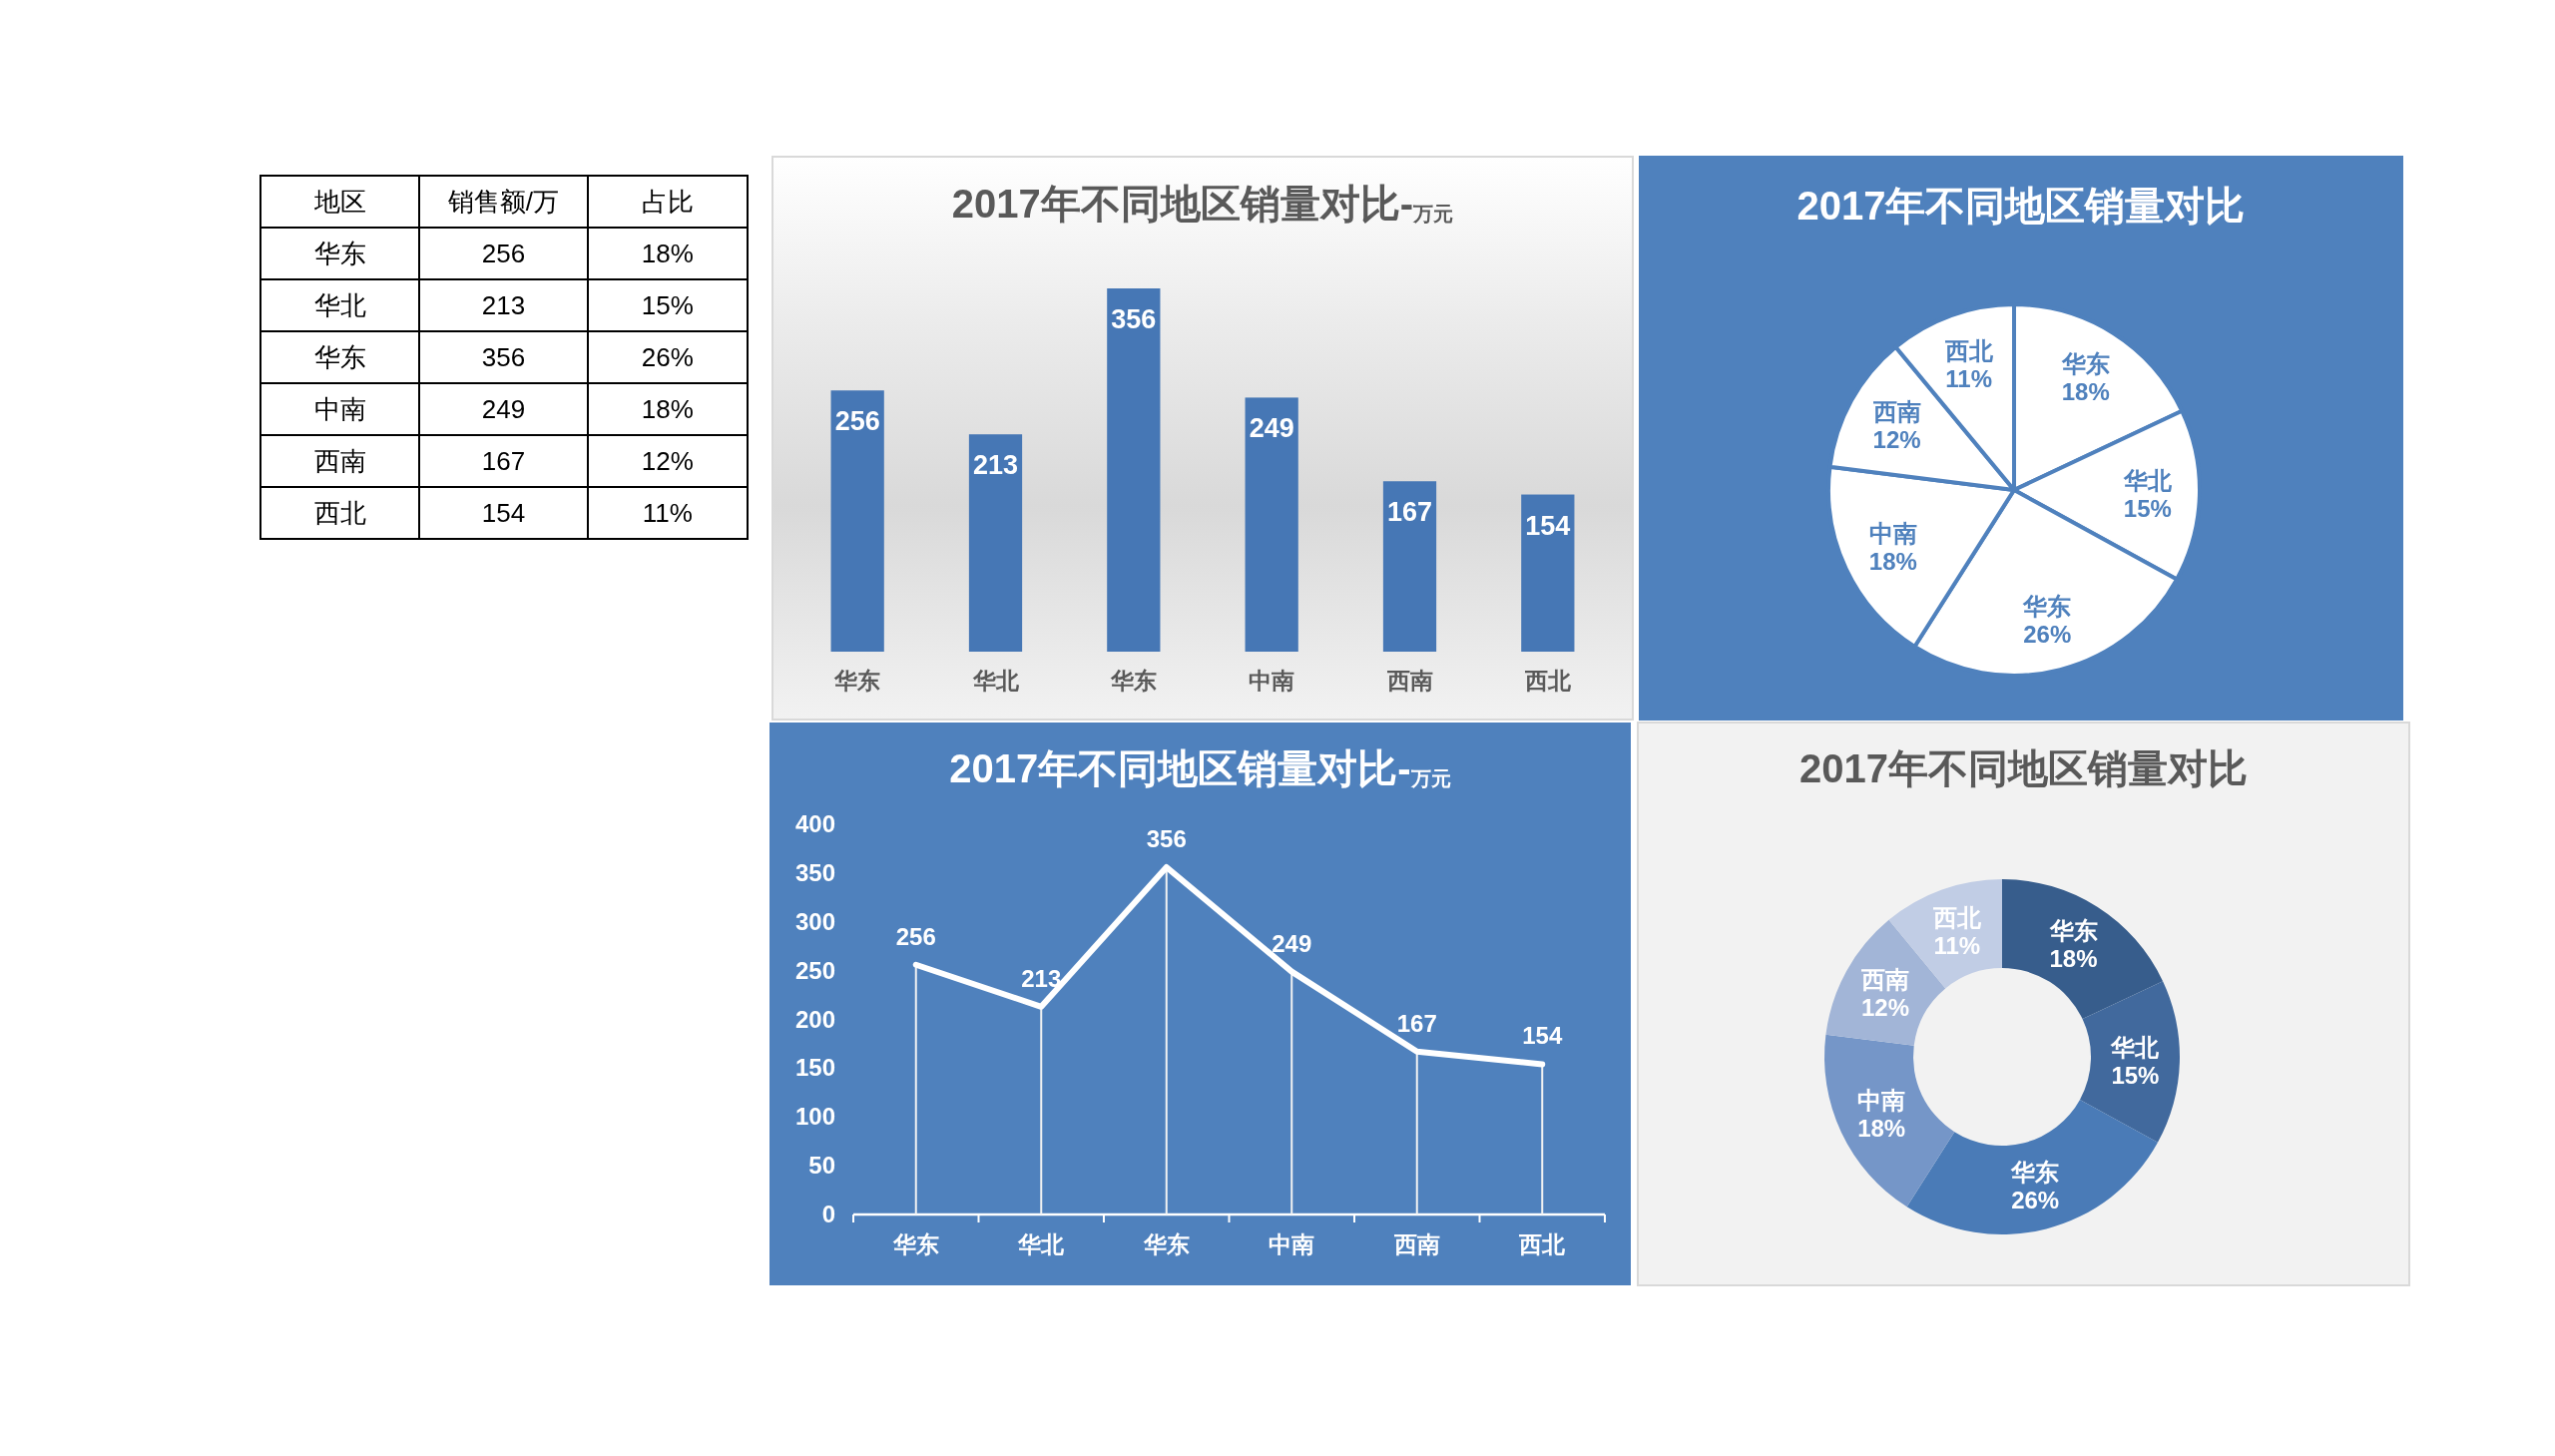  Describe the element at coordinates (828, 1214) in the screenshot. I see `y-tick-label: 0` at that location.